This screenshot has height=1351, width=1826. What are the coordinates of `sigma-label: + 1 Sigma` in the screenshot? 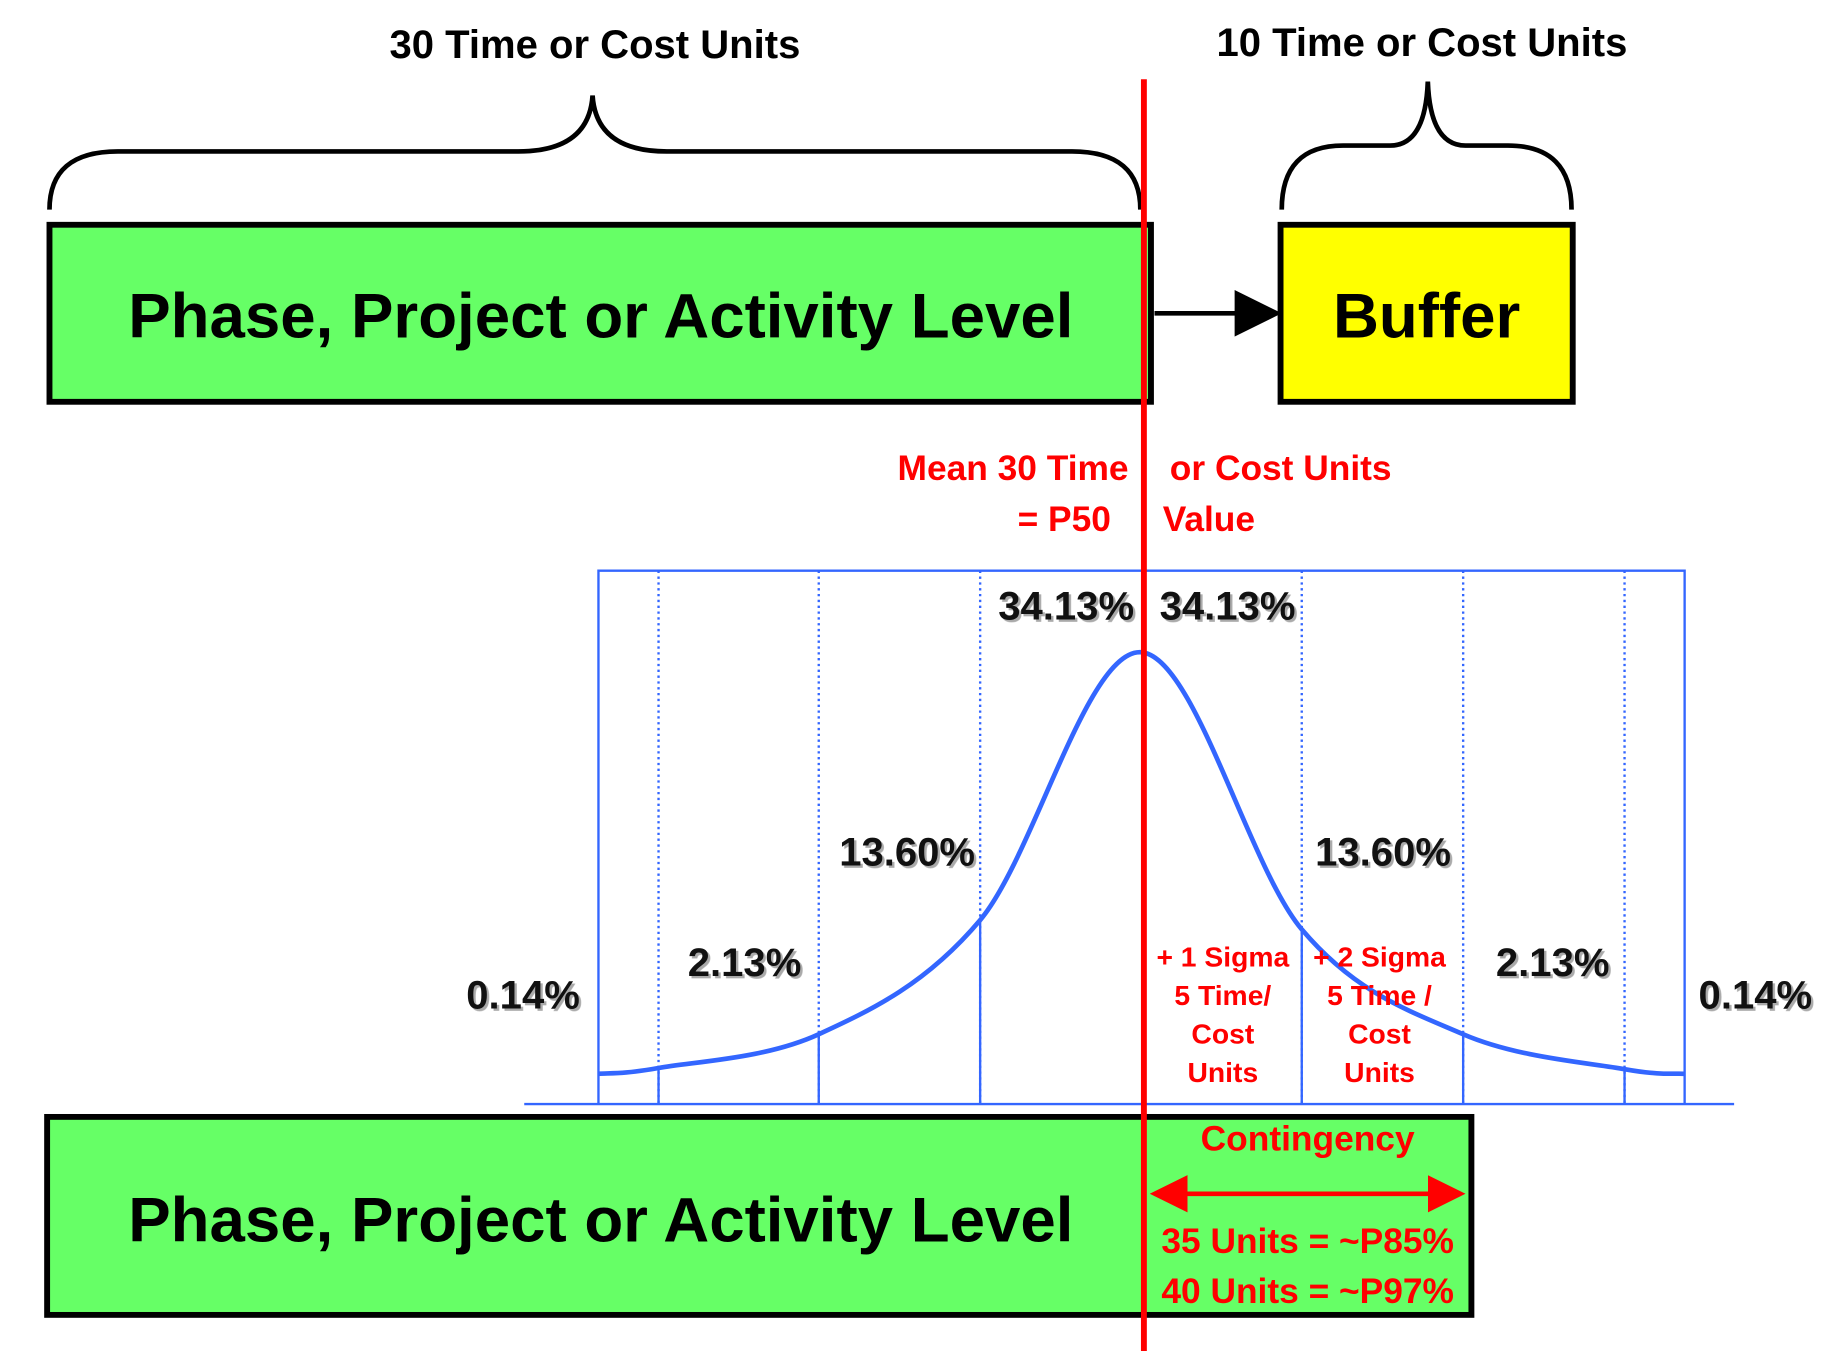 It's located at (1222, 957).